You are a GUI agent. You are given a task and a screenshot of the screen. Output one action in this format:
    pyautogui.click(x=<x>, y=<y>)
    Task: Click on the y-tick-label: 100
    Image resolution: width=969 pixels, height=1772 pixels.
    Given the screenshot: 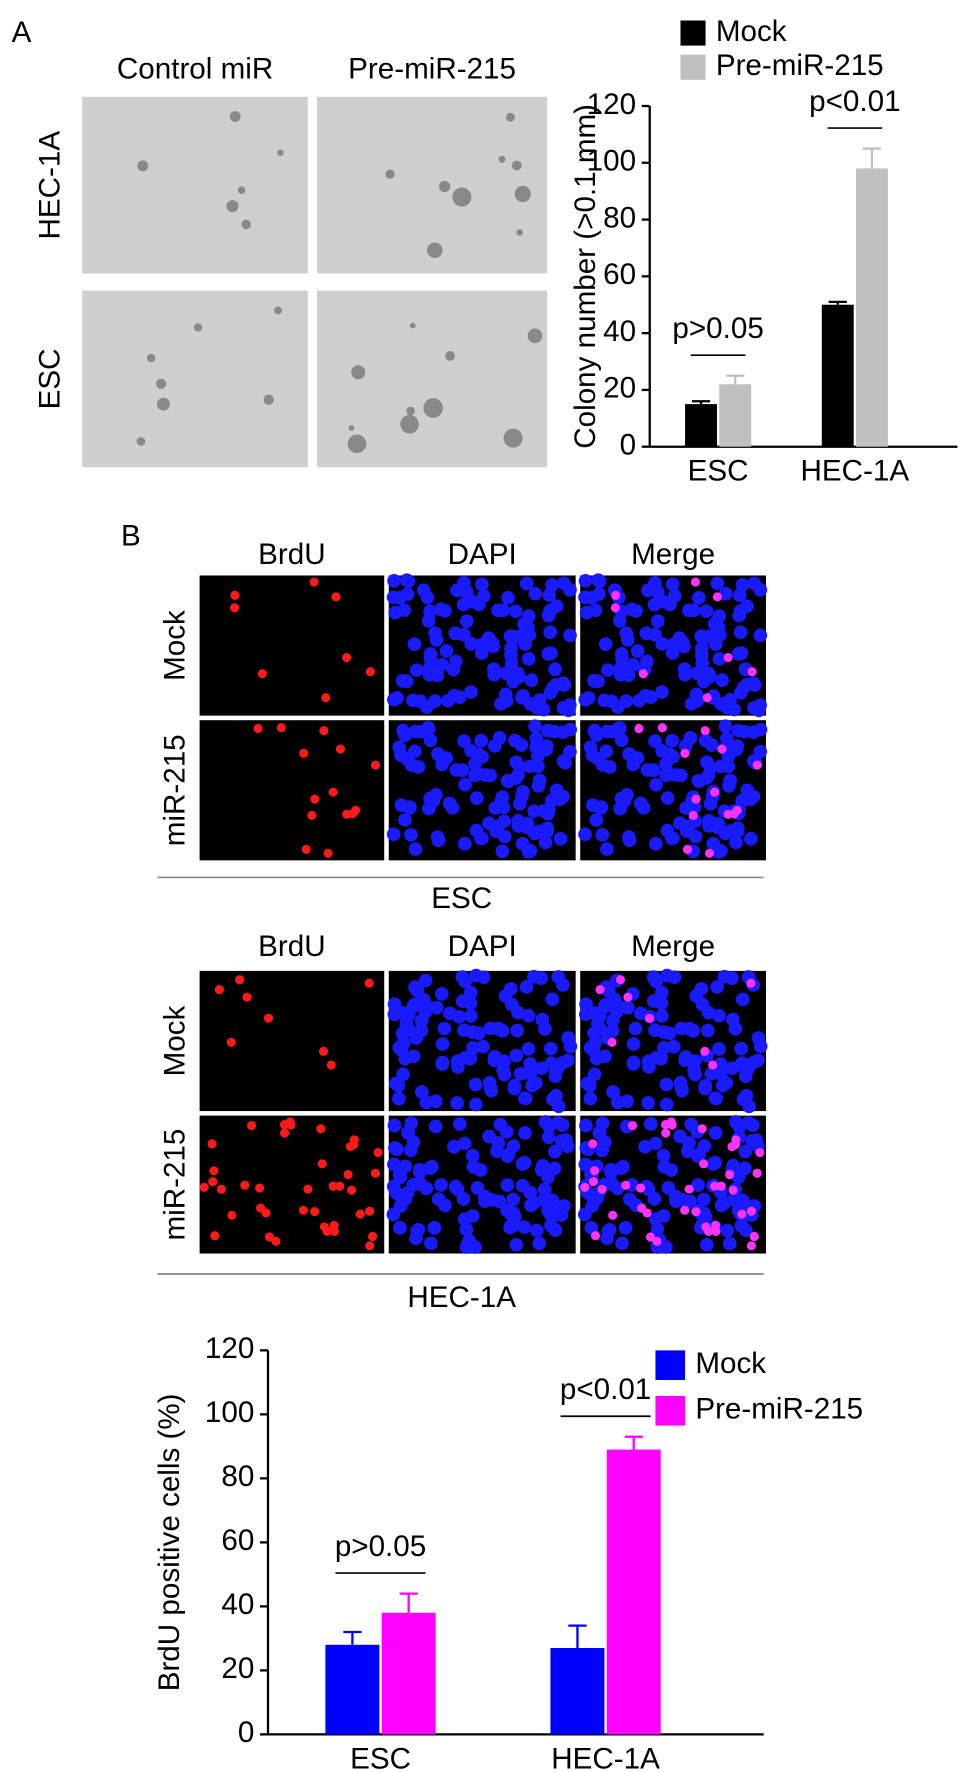 What is the action you would take?
    pyautogui.click(x=611, y=161)
    